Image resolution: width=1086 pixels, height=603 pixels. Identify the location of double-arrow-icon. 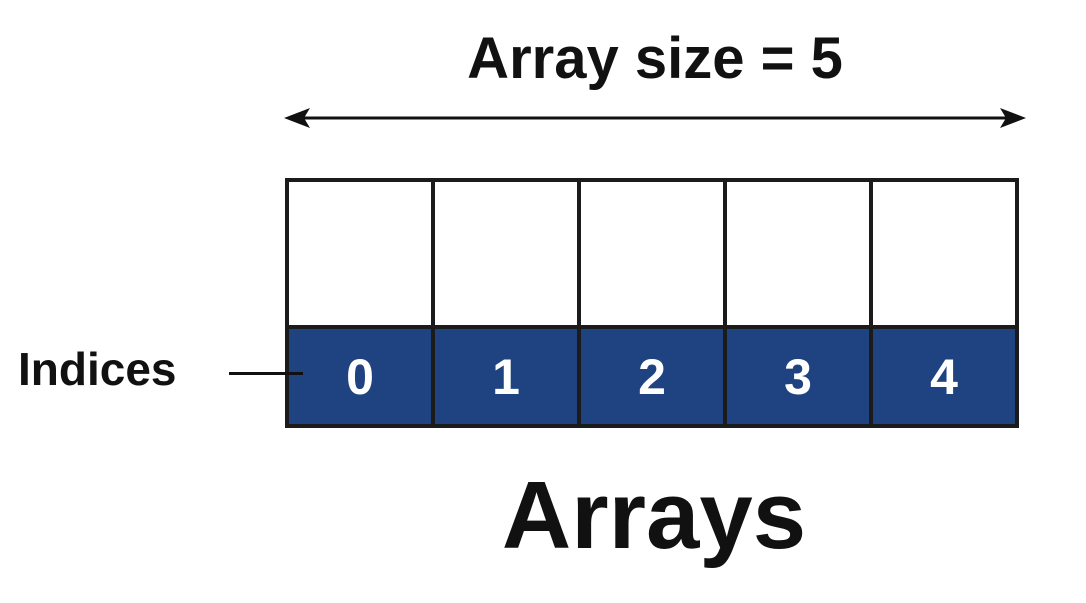
(655, 118).